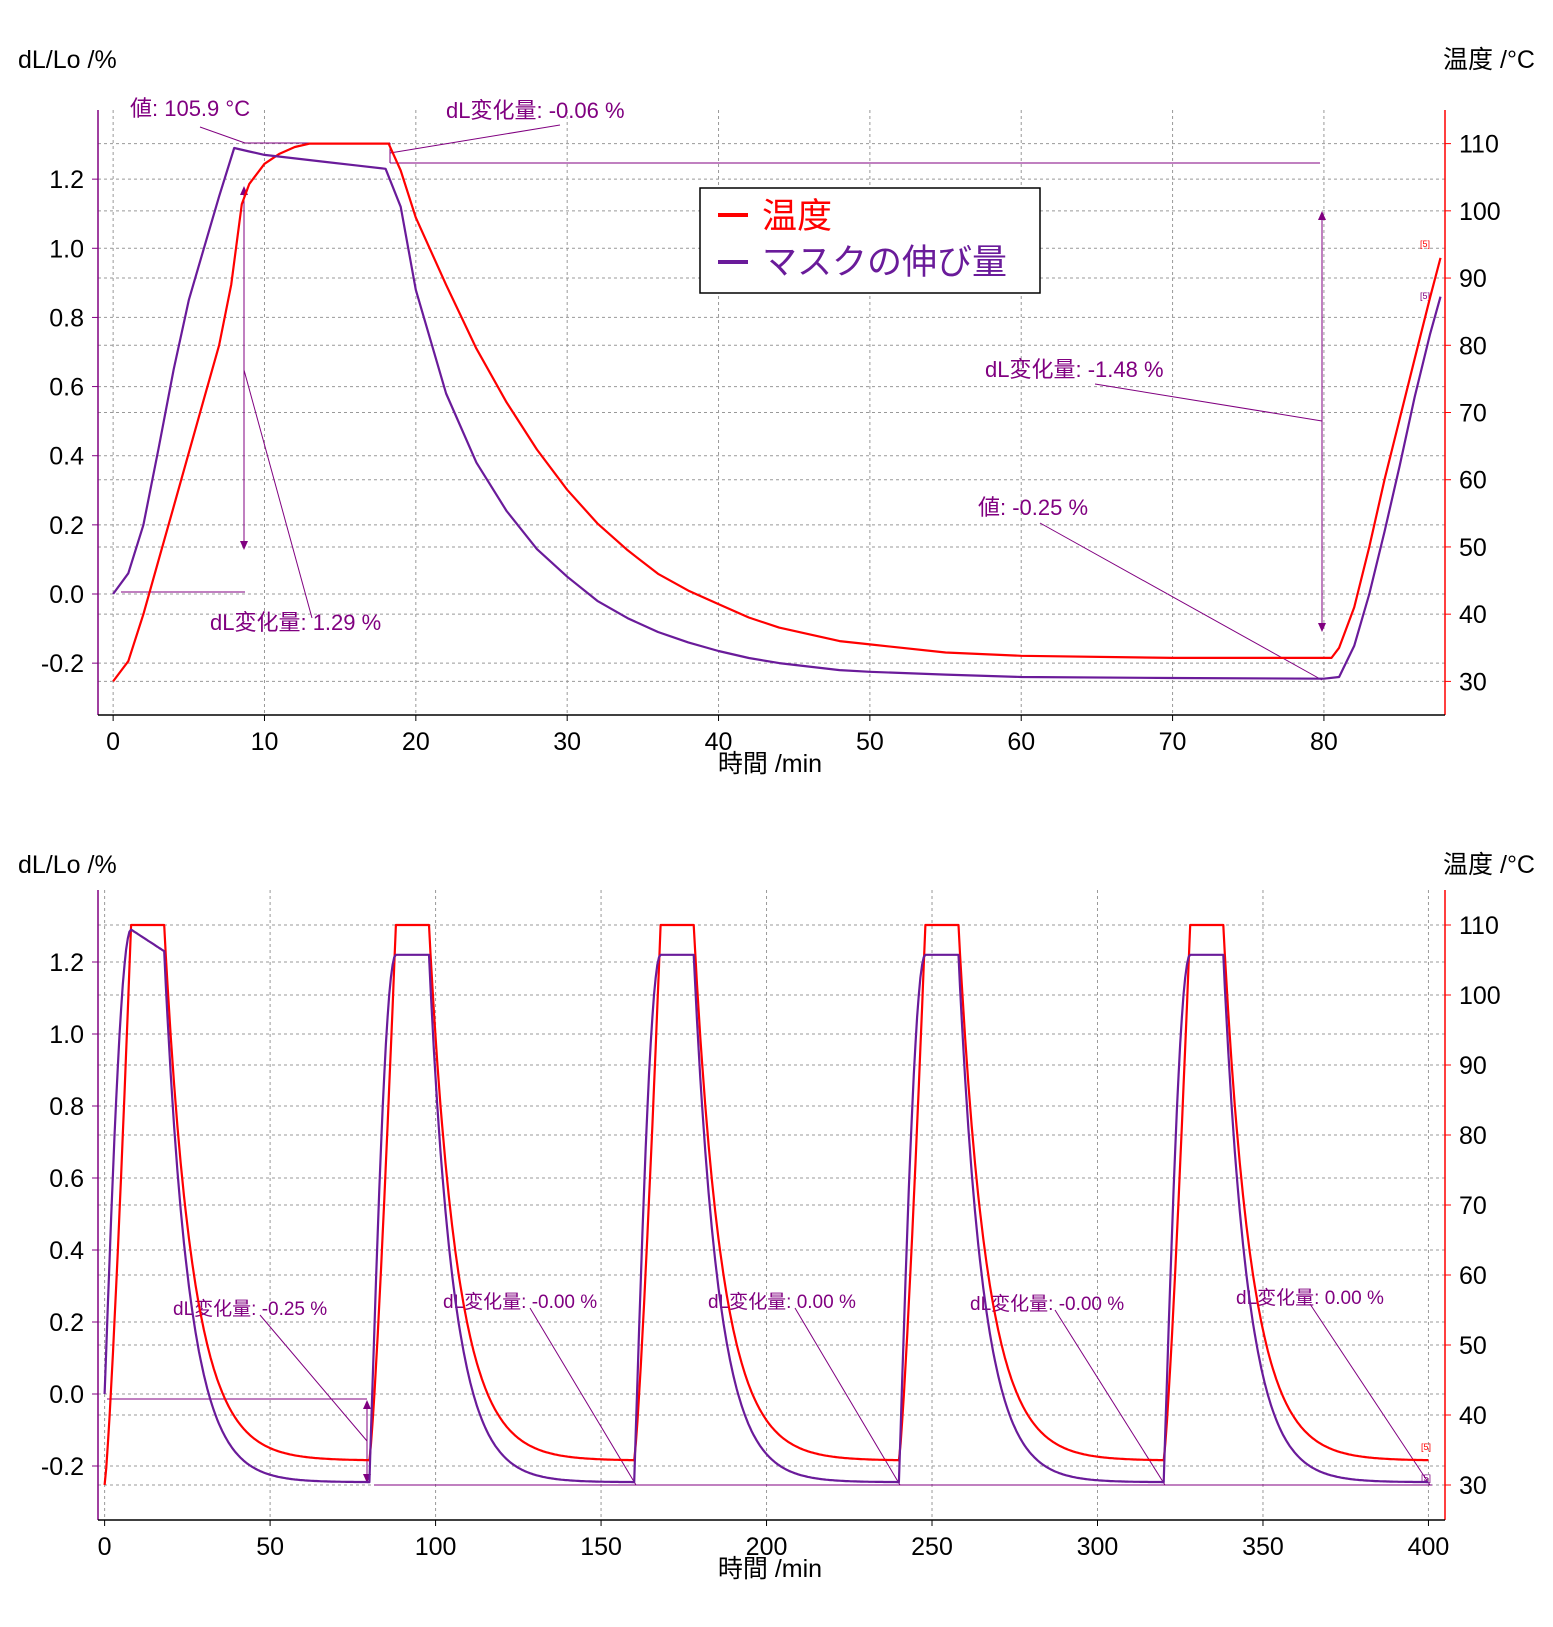 This screenshot has height=1627, width=1553. Describe the element at coordinates (1033, 507) in the screenshot. I see `annotation-value-dl: 値: -0.25 %` at that location.